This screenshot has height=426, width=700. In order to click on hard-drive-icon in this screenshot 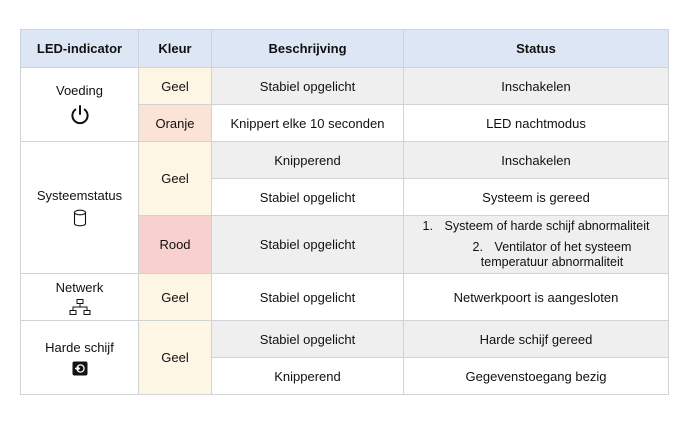, I will do `click(79, 368)`.